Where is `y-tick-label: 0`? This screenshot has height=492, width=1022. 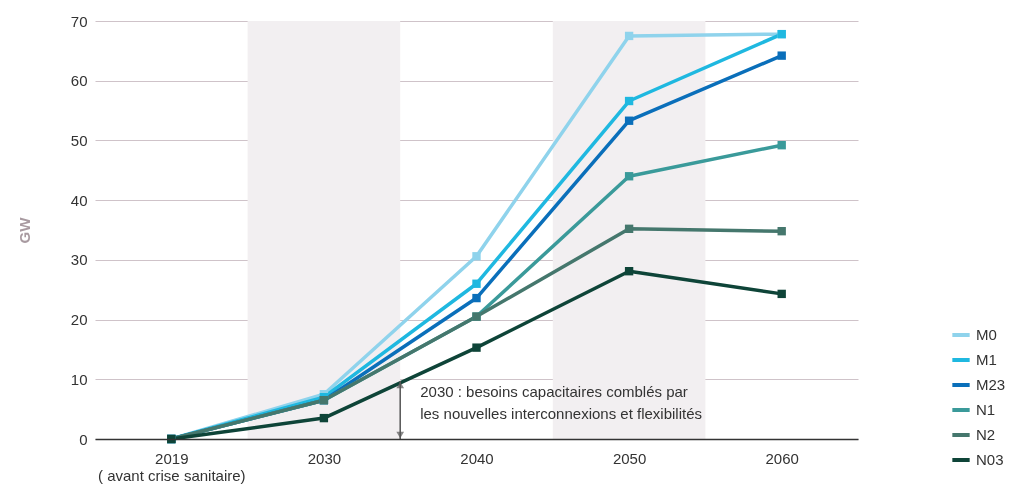
y-tick-label: 0 is located at coordinates (83, 439).